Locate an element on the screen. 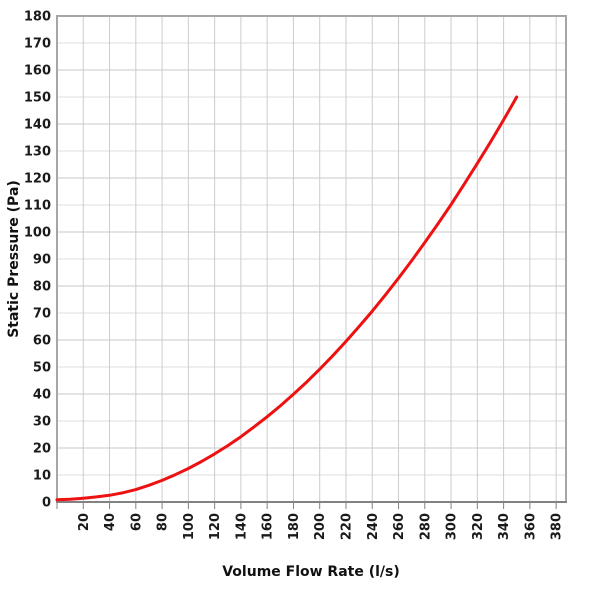 The width and height of the screenshot is (600, 606). x-axis-title: Volume Flow Rate (l/s) is located at coordinates (311, 572).